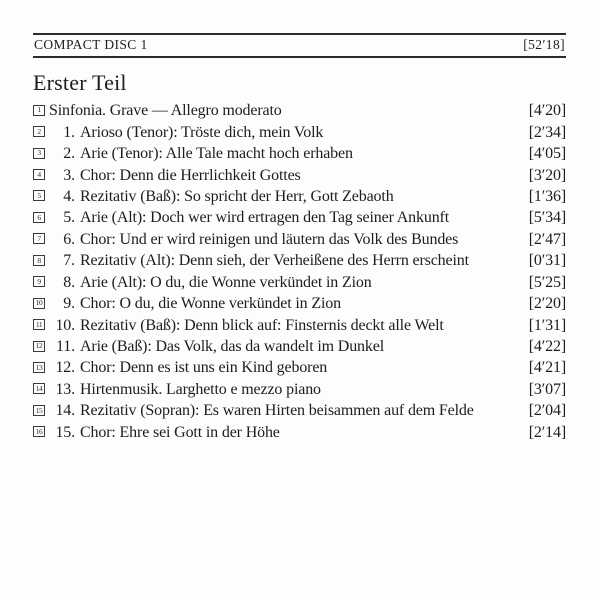  I want to click on top-rule, so click(299, 34).